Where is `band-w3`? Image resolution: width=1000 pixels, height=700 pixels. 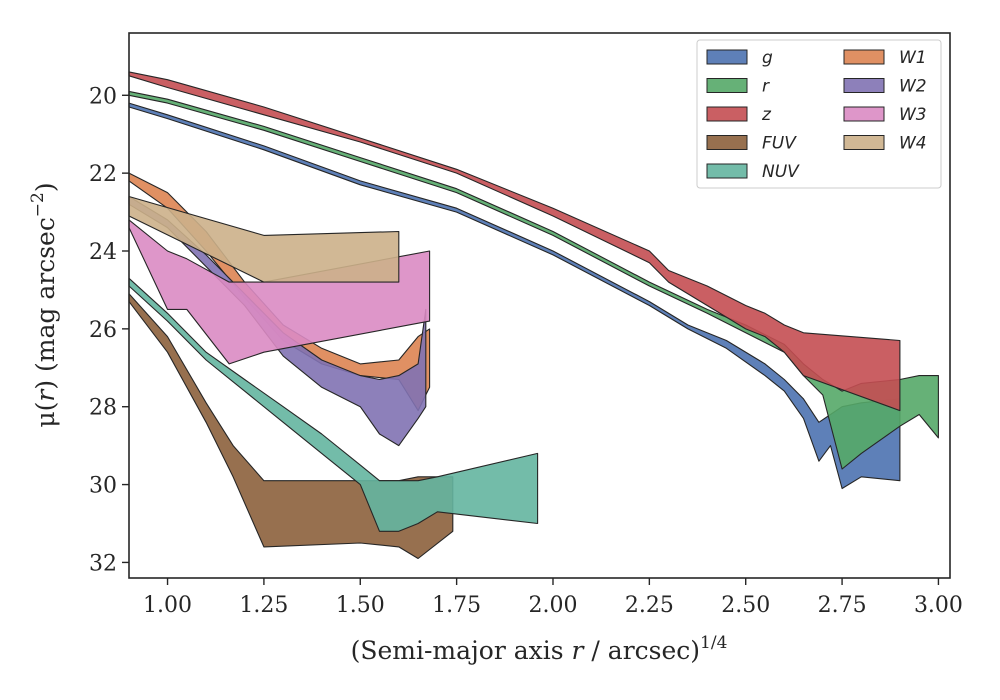 band-w3 is located at coordinates (279, 292).